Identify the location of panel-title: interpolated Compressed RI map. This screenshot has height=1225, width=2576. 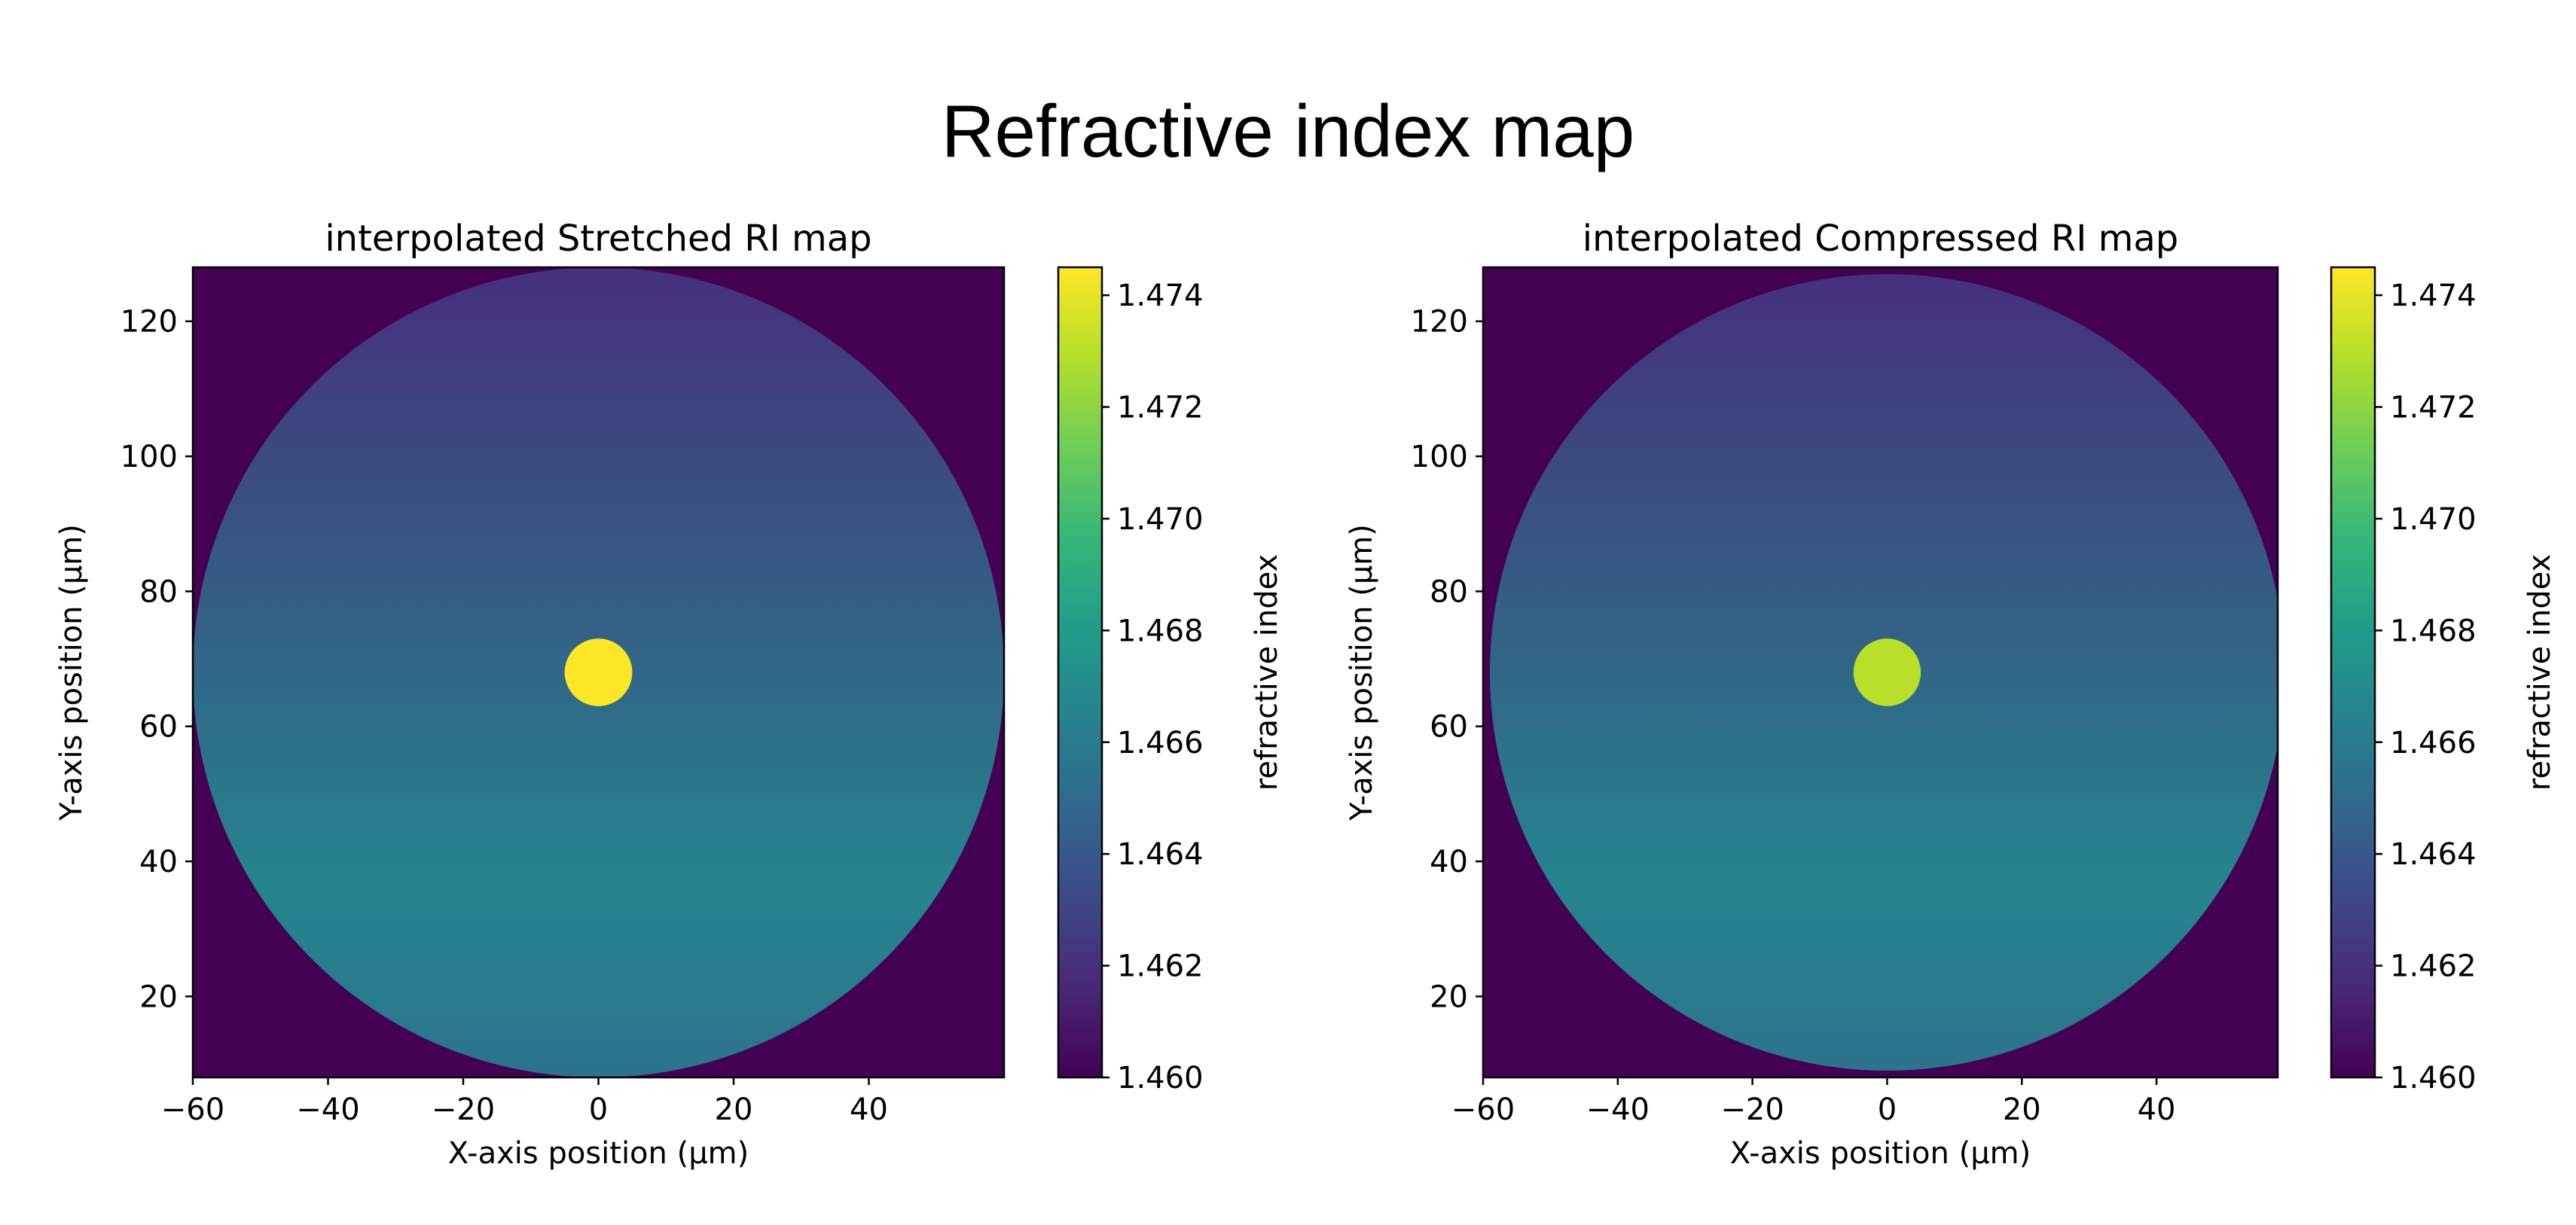
(1881, 239).